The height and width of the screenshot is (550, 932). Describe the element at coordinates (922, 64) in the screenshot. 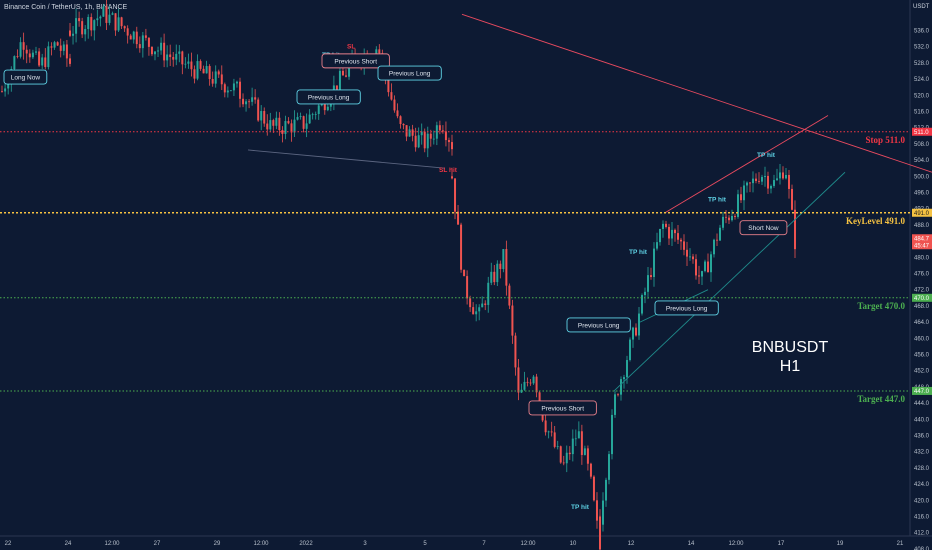

I see `y-tick-label: 528.0` at that location.